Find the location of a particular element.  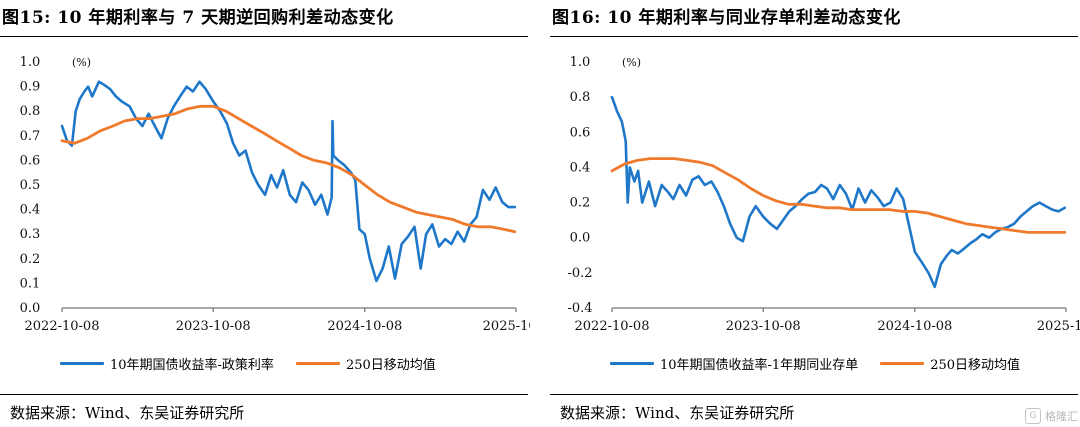

legend-label-series: 10年期国债收益率-政策利率 is located at coordinates (192, 365).